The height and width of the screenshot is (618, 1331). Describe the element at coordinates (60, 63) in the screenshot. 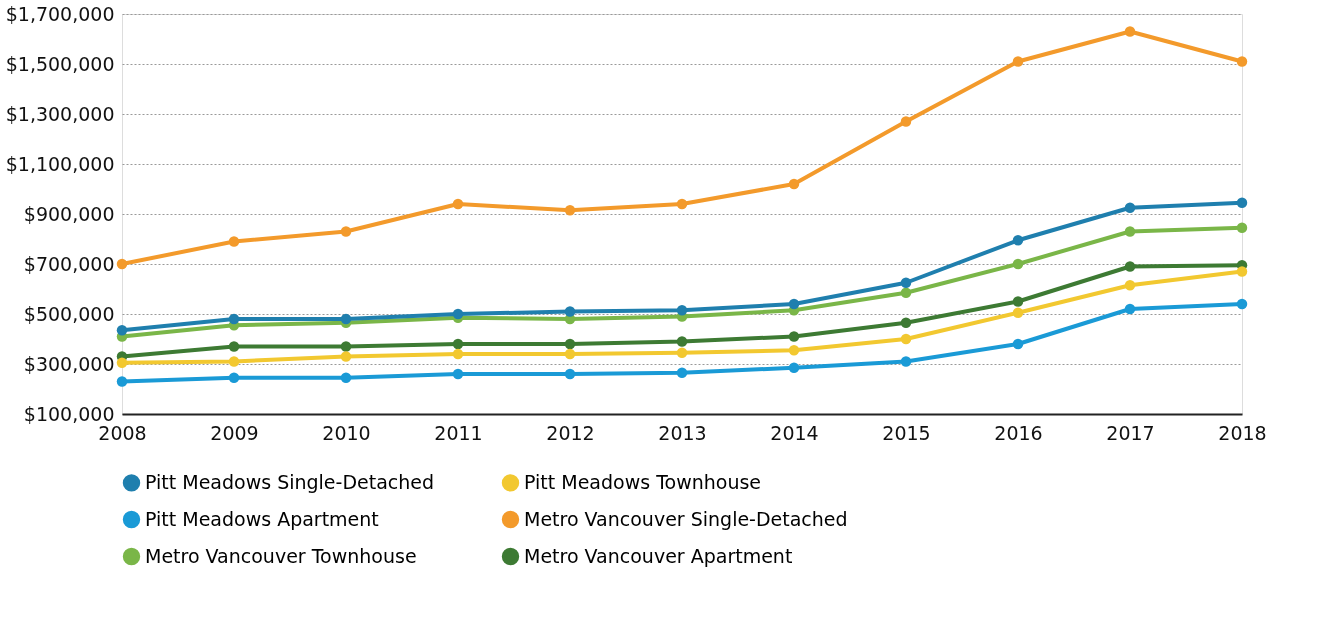

I see `y-tick-label: $1,500,000` at that location.